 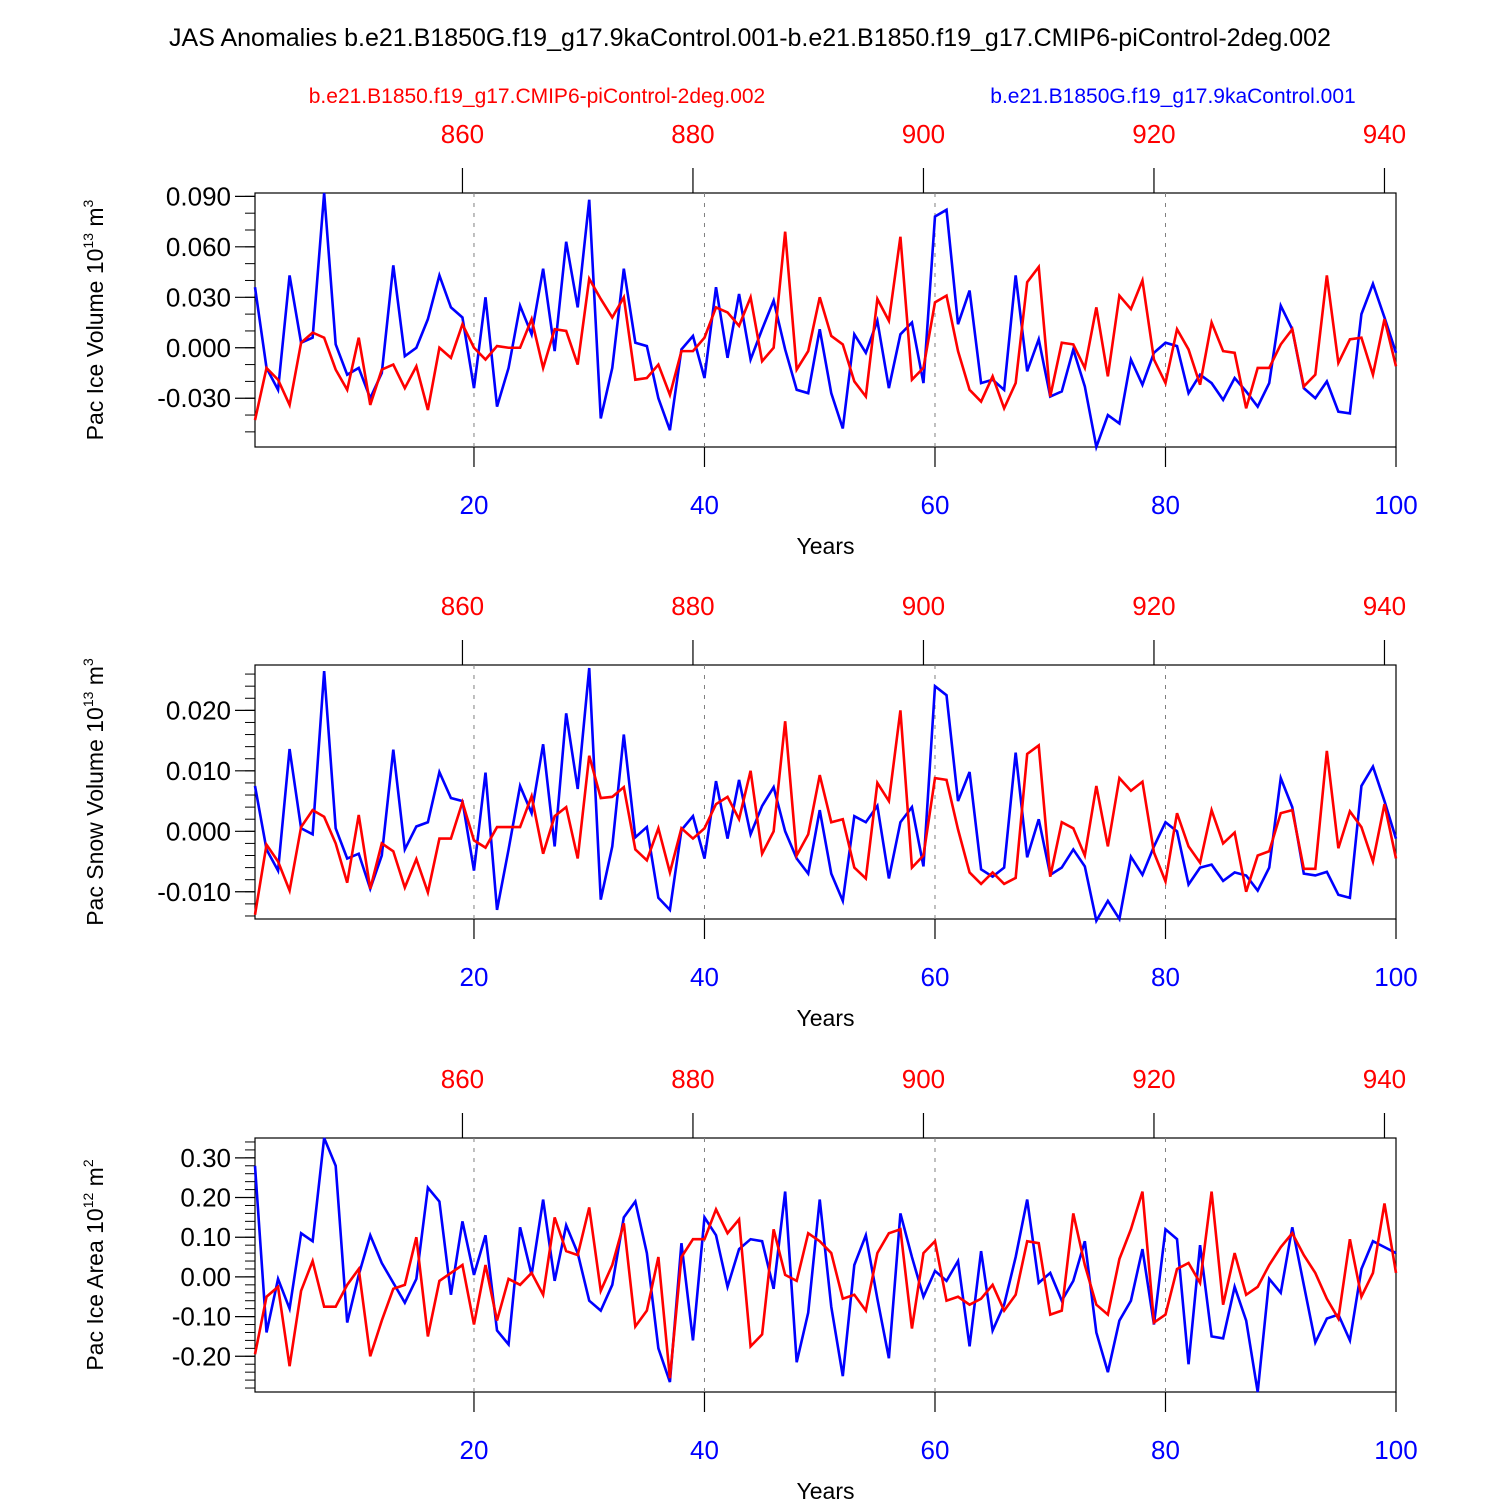 I want to click on y-tick-label: 0.030, so click(x=198, y=297).